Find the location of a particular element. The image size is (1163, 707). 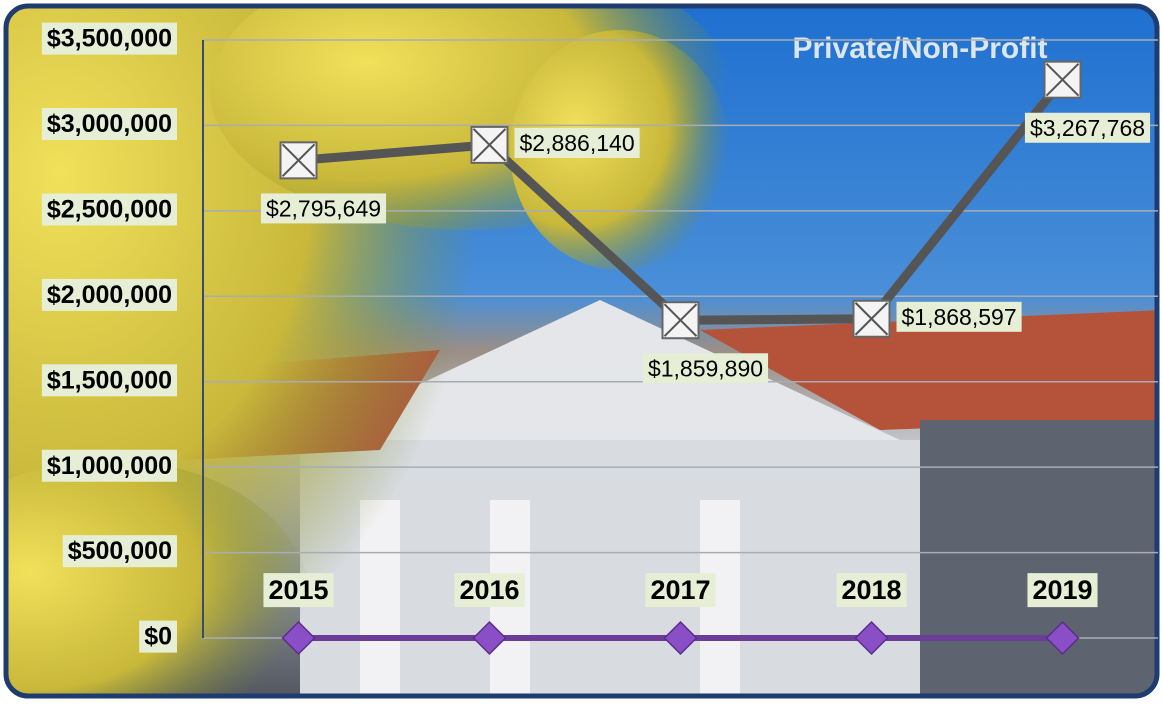

x-tick-label: 2019 is located at coordinates (1062, 590).